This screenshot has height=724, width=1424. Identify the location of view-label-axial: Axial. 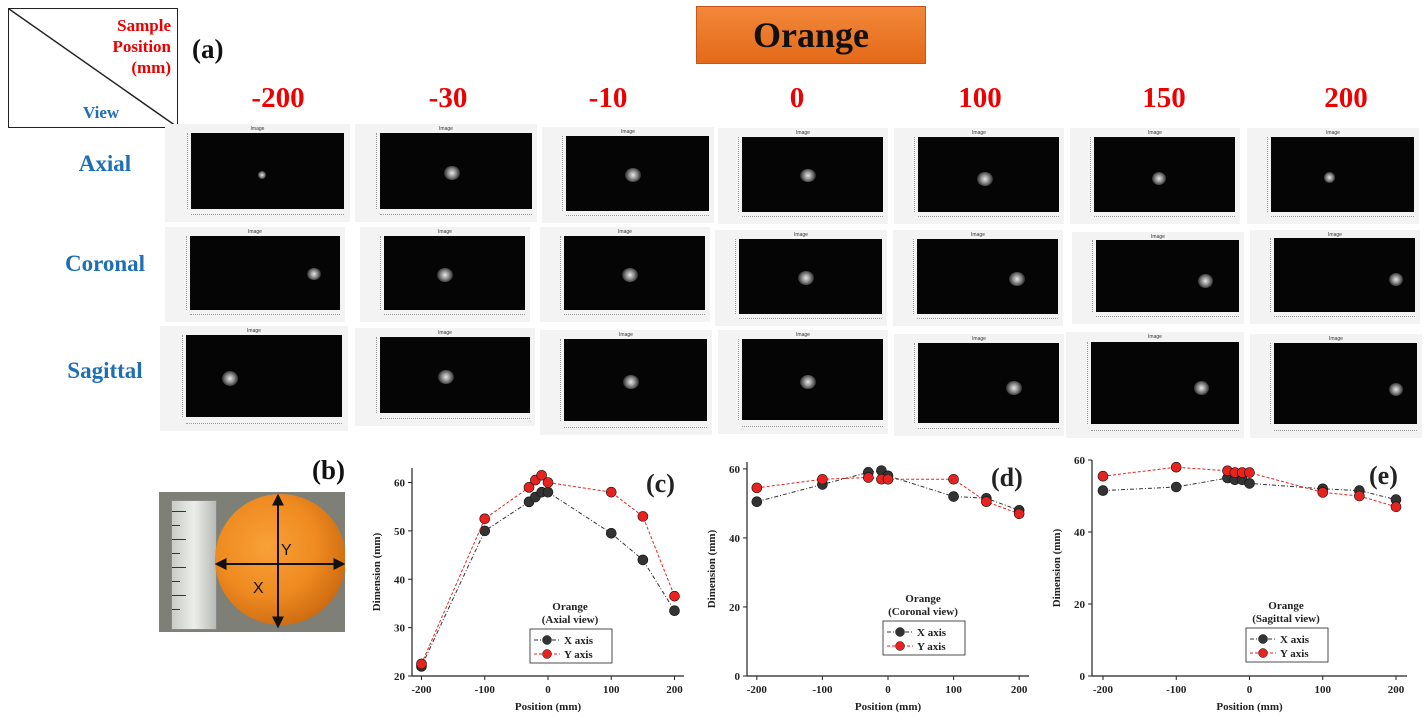
(105, 163).